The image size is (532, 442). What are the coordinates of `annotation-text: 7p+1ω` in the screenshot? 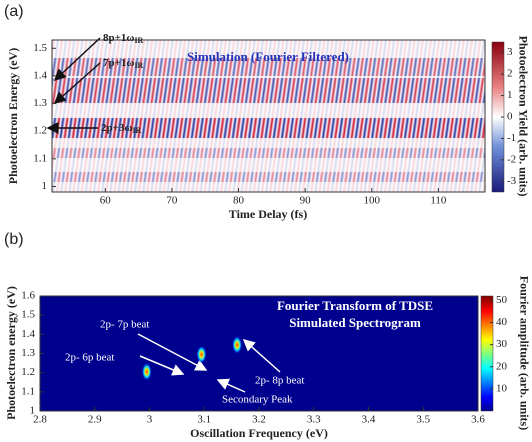 It's located at (118, 63).